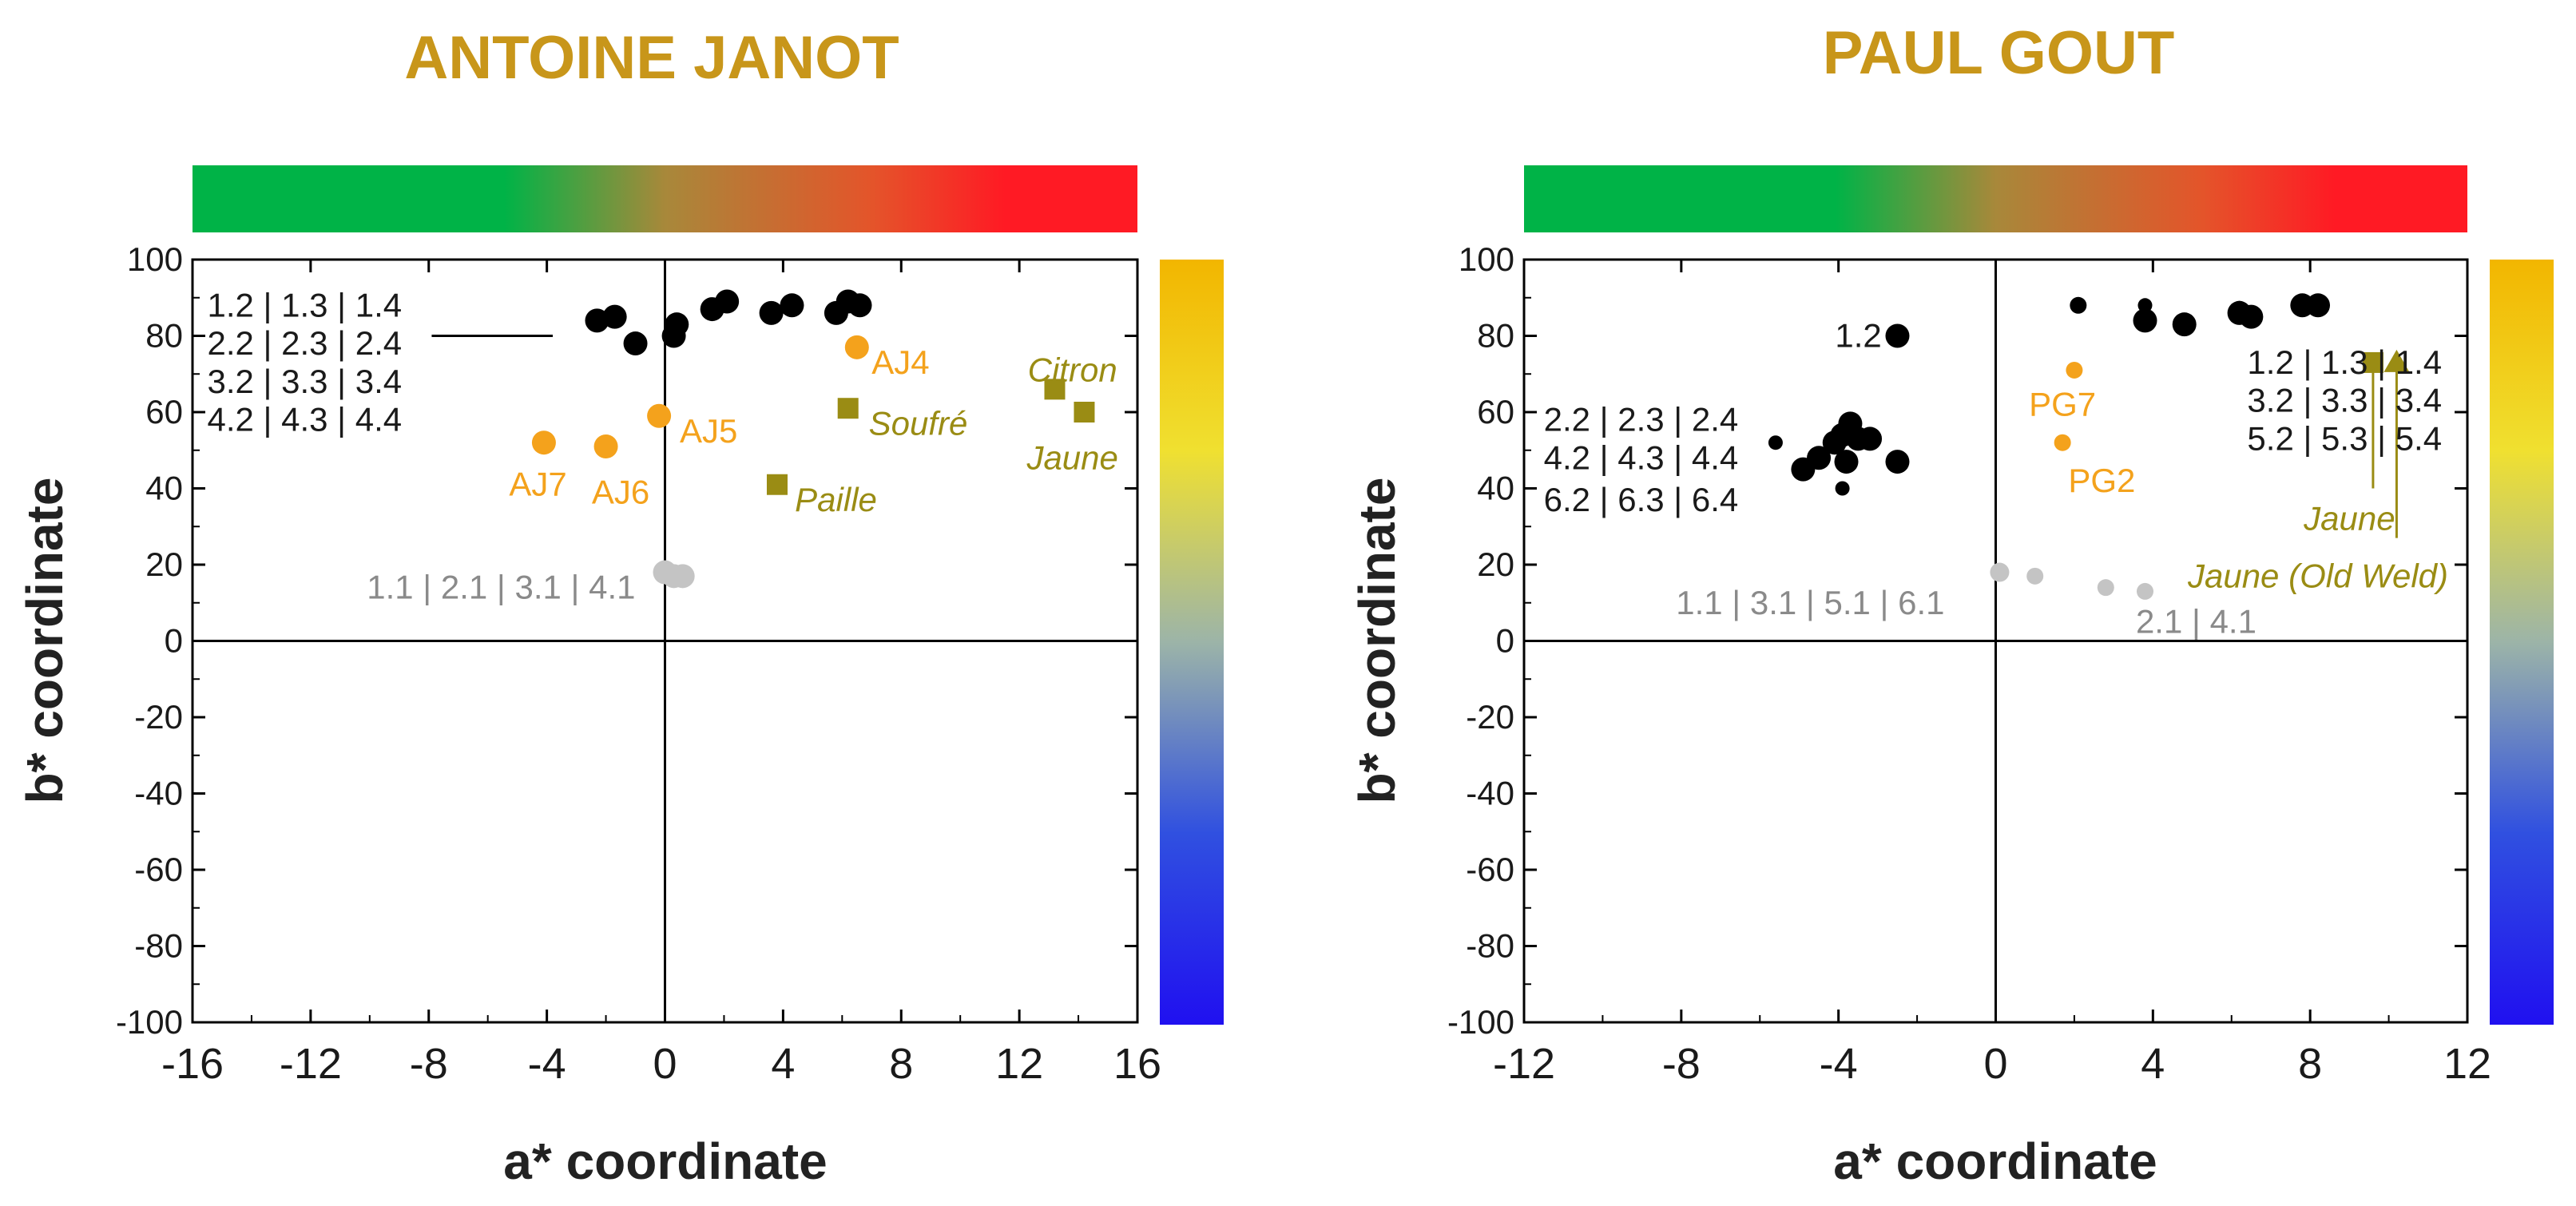 The height and width of the screenshot is (1206, 2576). I want to click on vertical-colorbar-aj, so click(1192, 642).